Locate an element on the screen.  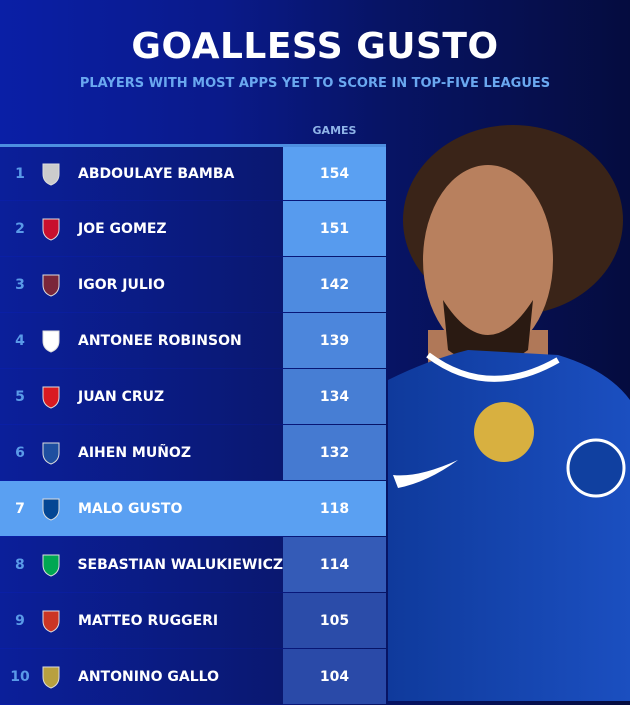
table-row: 7 MALO GUSTO 118 is located at coordinates (193, 508).